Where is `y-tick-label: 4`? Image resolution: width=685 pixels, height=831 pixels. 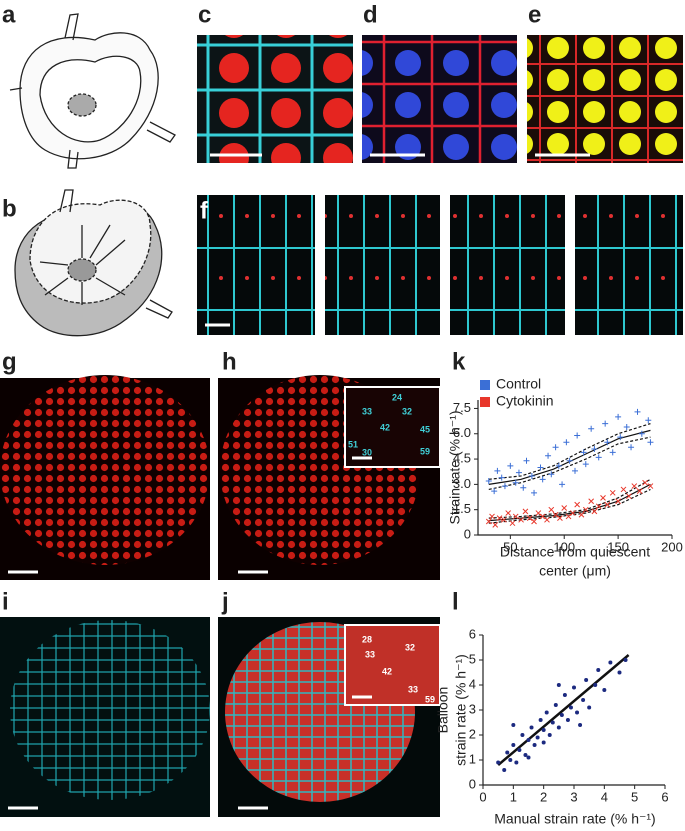
y-tick-label: 4 is located at coordinates (472, 683).